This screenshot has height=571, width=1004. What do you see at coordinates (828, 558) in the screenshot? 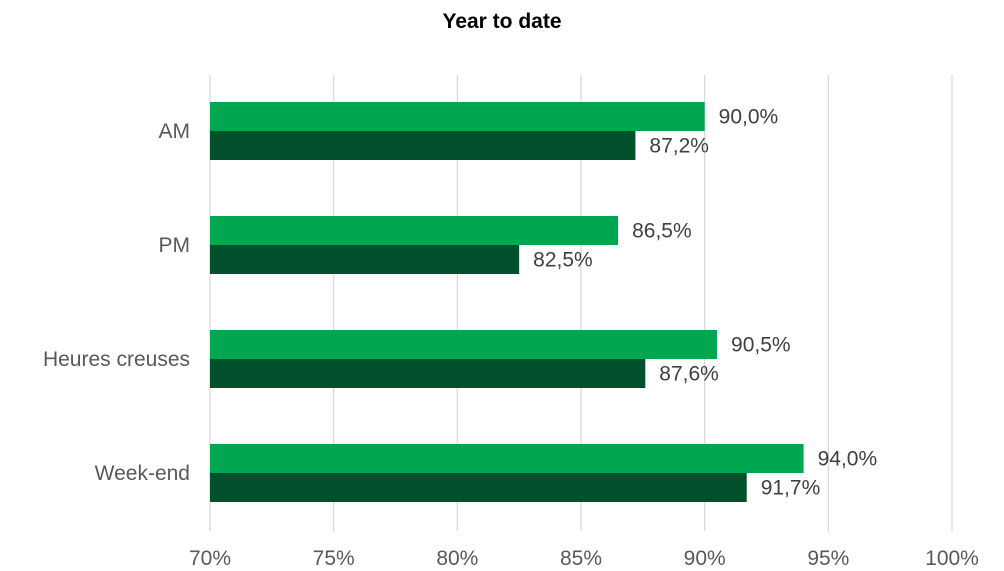
I see `x-tick-label: 95%` at bounding box center [828, 558].